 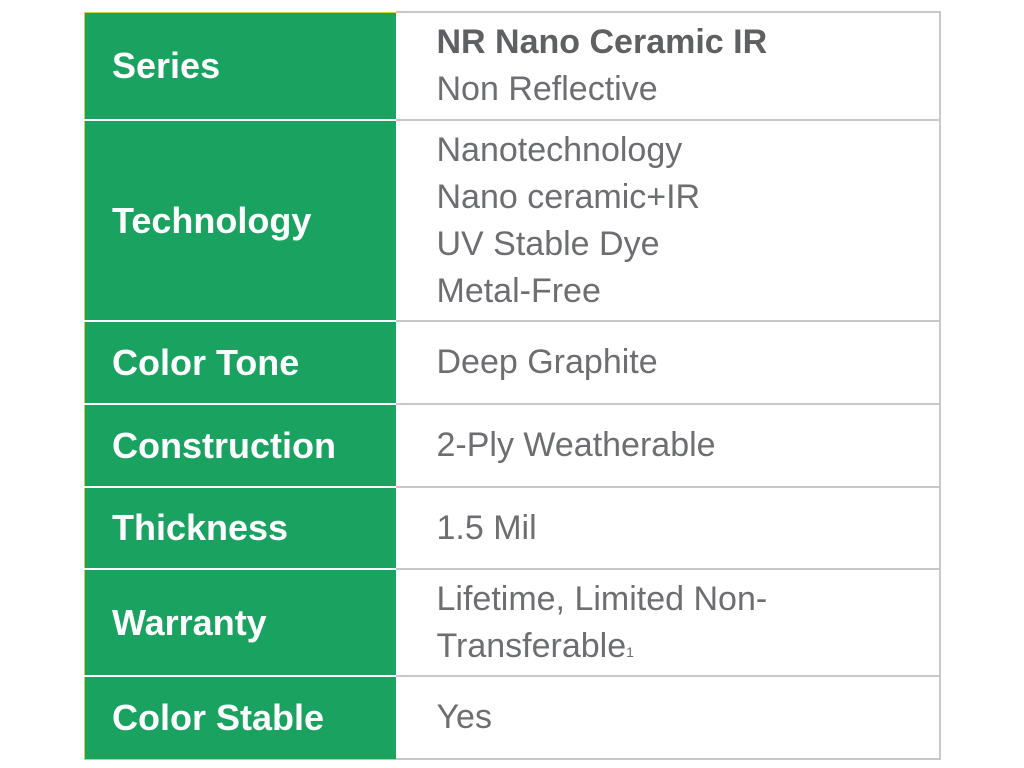 What do you see at coordinates (547, 362) in the screenshot?
I see `value-line: Deep Graphite` at bounding box center [547, 362].